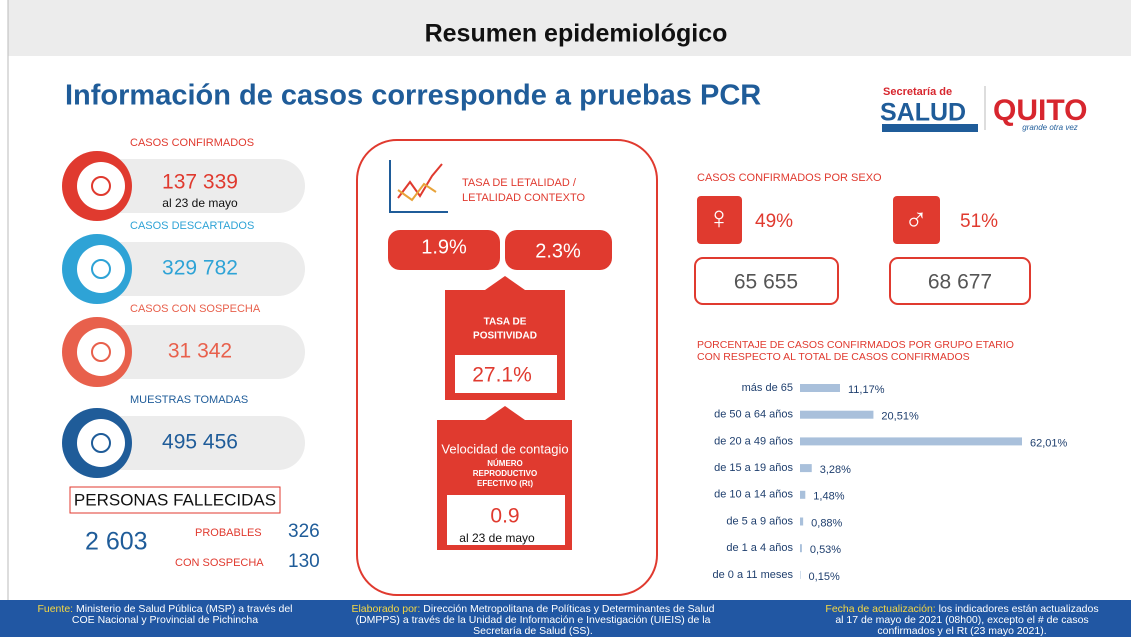 The height and width of the screenshot is (637, 1131). What do you see at coordinates (753, 495) in the screenshot?
I see `category-label: de 10 a 14 años` at bounding box center [753, 495].